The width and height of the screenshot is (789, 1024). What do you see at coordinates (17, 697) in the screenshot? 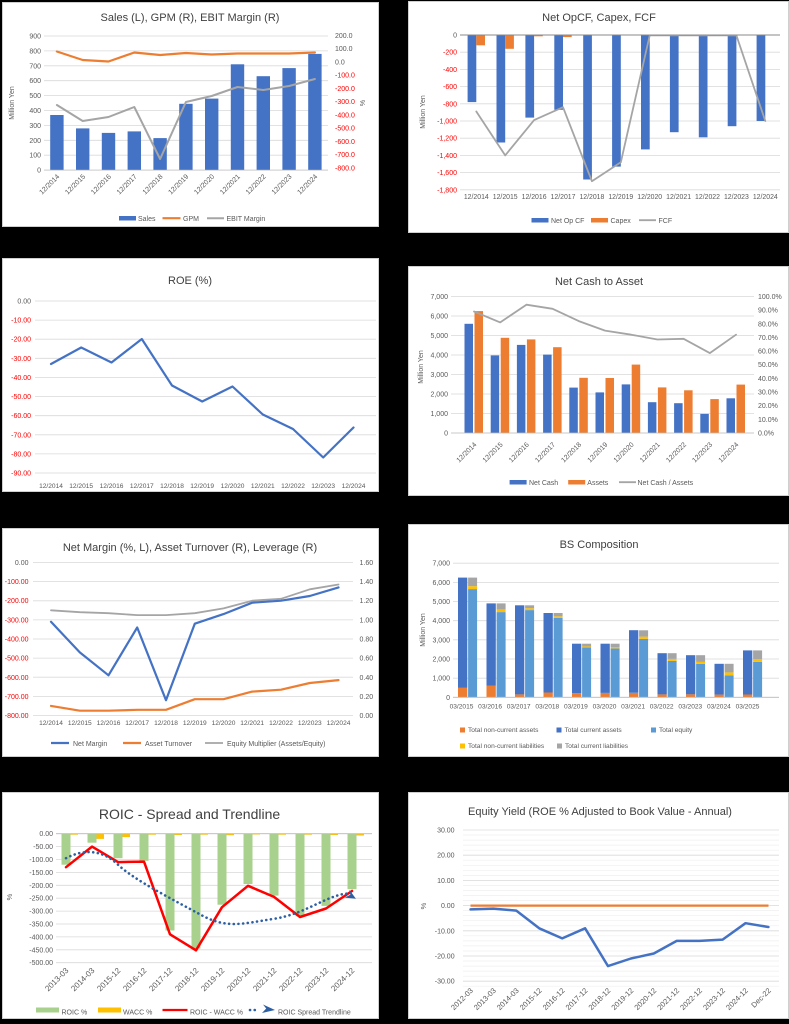
I see `svg-text: -700.00` at bounding box center [17, 697].